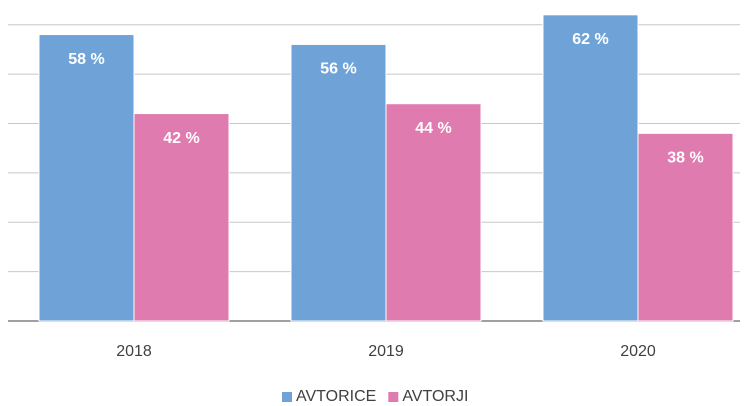 Image resolution: width=755 pixels, height=406 pixels. I want to click on value-label: 62 %, so click(590, 39).